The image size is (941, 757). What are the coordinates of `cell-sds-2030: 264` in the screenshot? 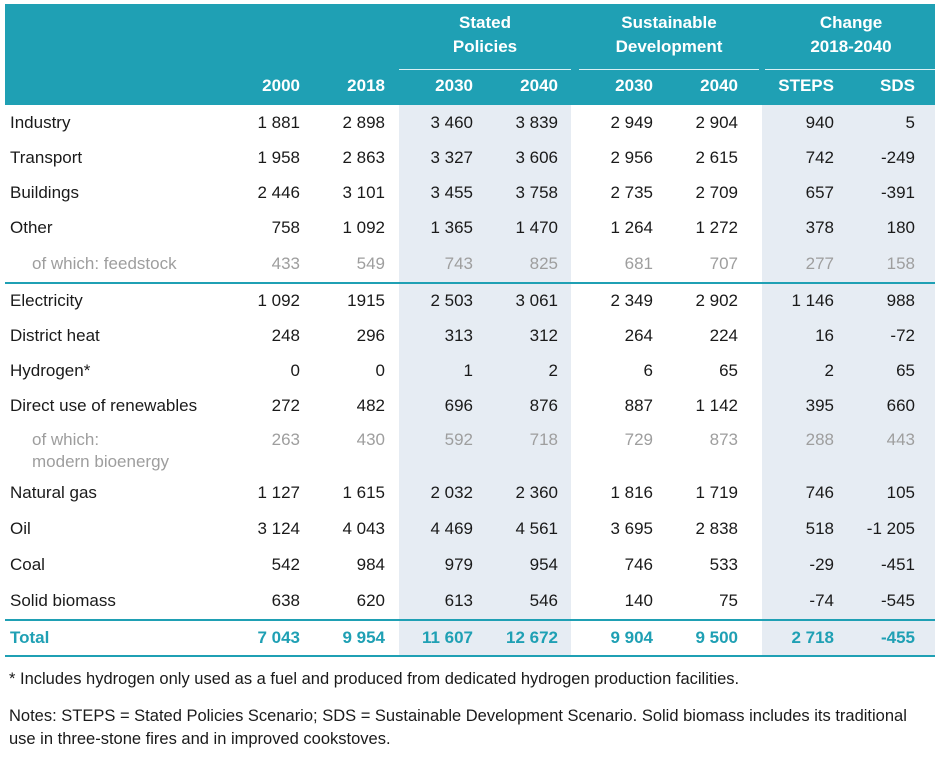 It's located at (638, 335).